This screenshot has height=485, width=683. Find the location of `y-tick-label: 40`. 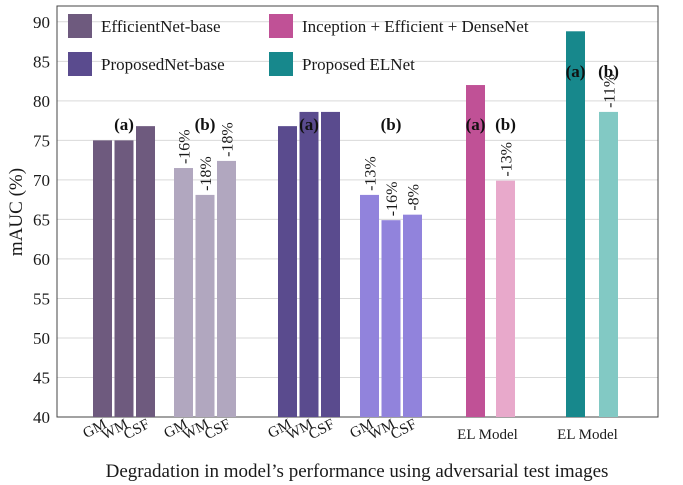

y-tick-label: 40 is located at coordinates (41, 417).